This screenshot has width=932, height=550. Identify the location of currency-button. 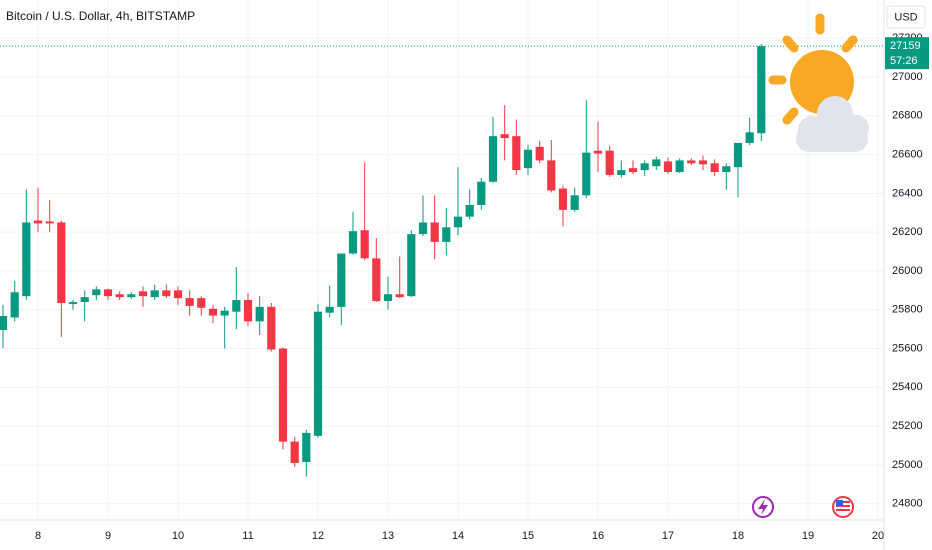
(906, 17).